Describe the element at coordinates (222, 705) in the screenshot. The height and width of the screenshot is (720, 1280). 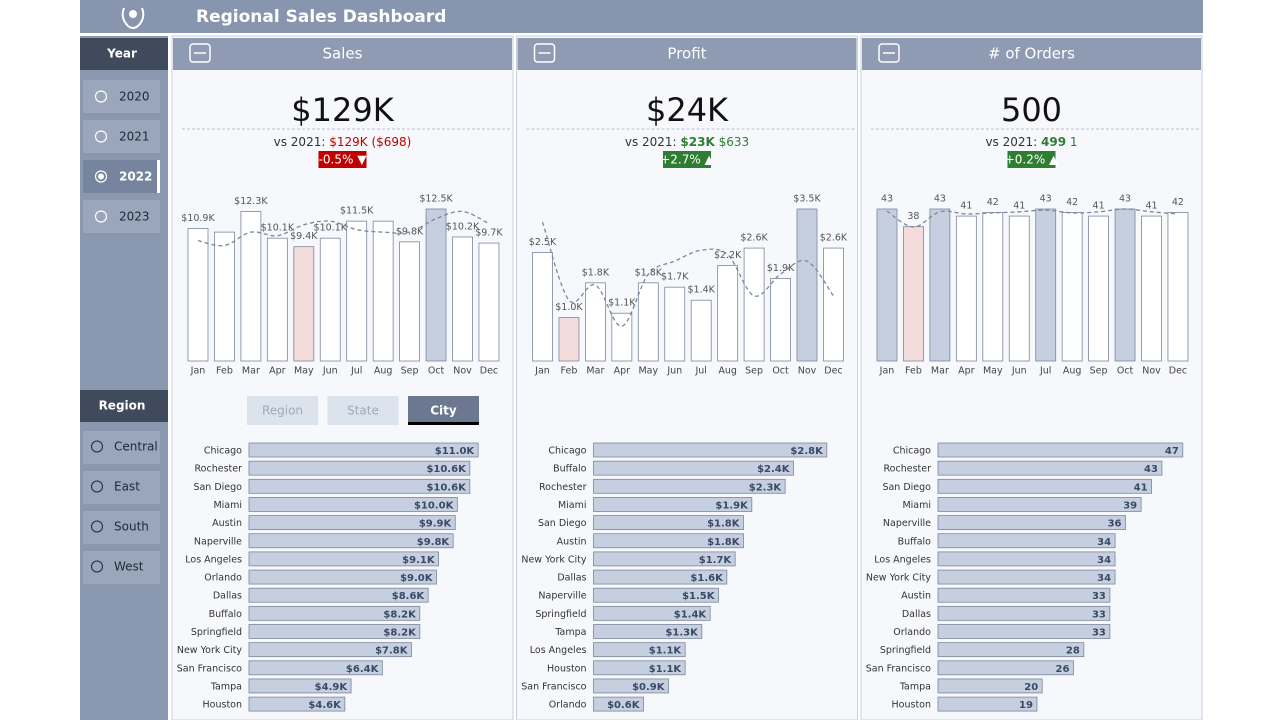
I see `y-tick-label: Houston` at that location.